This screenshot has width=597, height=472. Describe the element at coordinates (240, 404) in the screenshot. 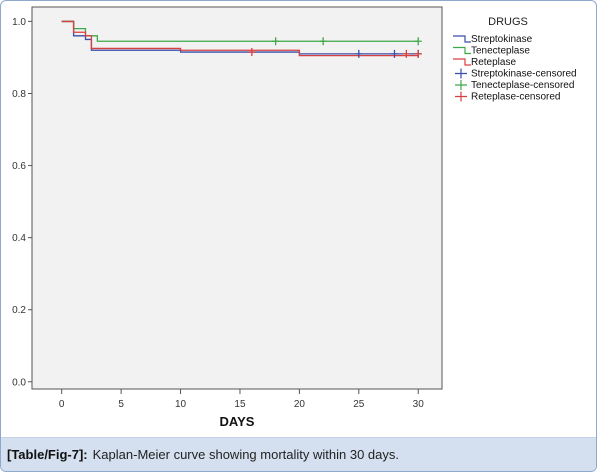

I see `x-tick-label: 15` at that location.